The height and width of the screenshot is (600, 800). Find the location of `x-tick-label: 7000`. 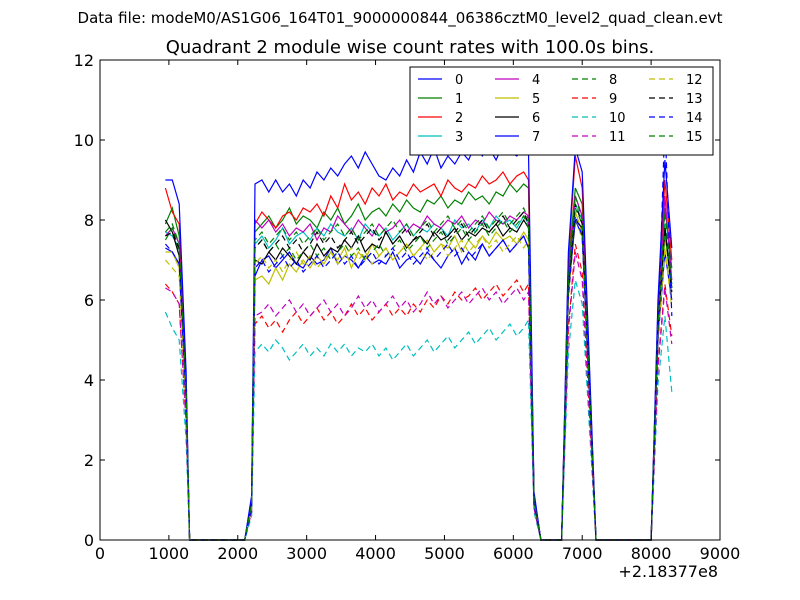

x-tick-label: 7000 is located at coordinates (582, 553).